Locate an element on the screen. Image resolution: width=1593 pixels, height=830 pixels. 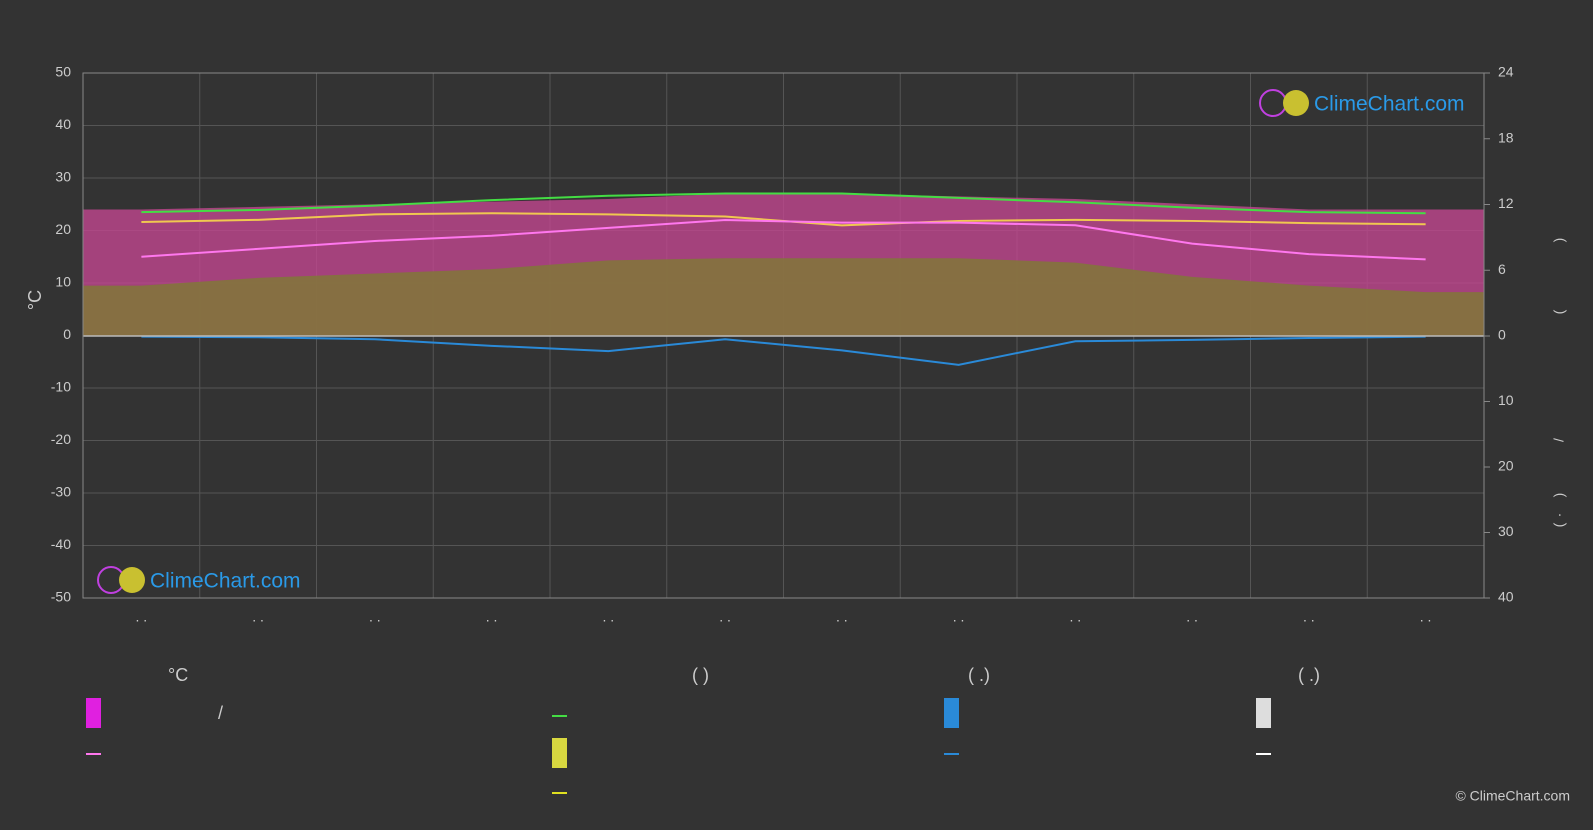
y2-tick-label: 12 is located at coordinates (1506, 203).